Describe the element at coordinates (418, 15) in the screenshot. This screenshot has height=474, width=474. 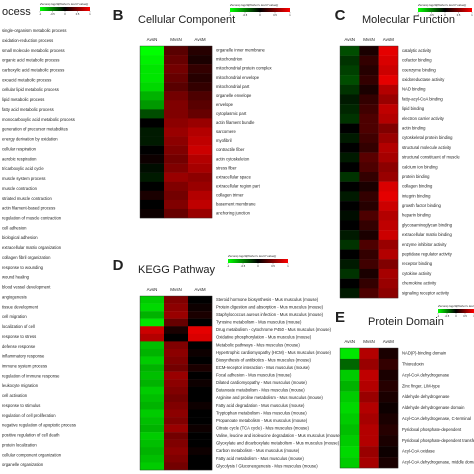
I see `legend-tick-label: -1` at that location.